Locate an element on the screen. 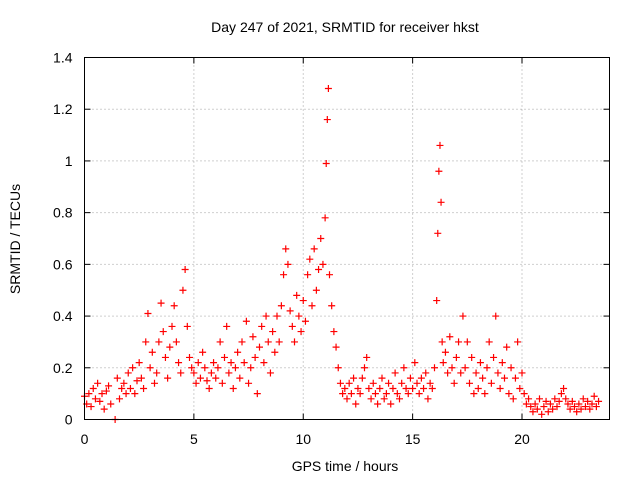 The width and height of the screenshot is (640, 480). x-axis-label: GPS time / hours is located at coordinates (345, 466).